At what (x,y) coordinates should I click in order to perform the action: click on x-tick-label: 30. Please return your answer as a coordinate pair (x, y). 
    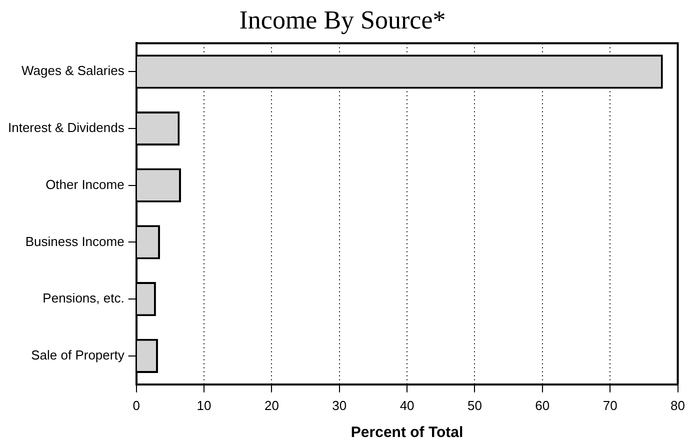
    Looking at the image, I should click on (339, 405).